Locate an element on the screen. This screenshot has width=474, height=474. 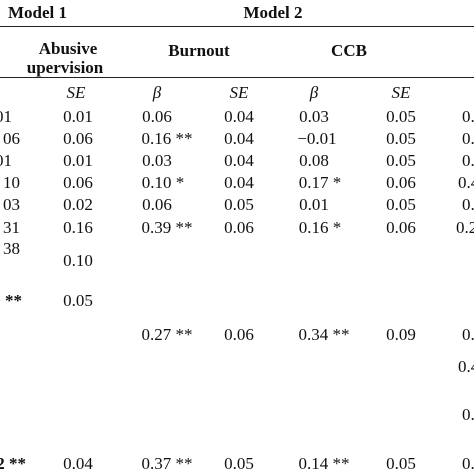
row-ccb-beta: 0.03 is located at coordinates (314, 116).